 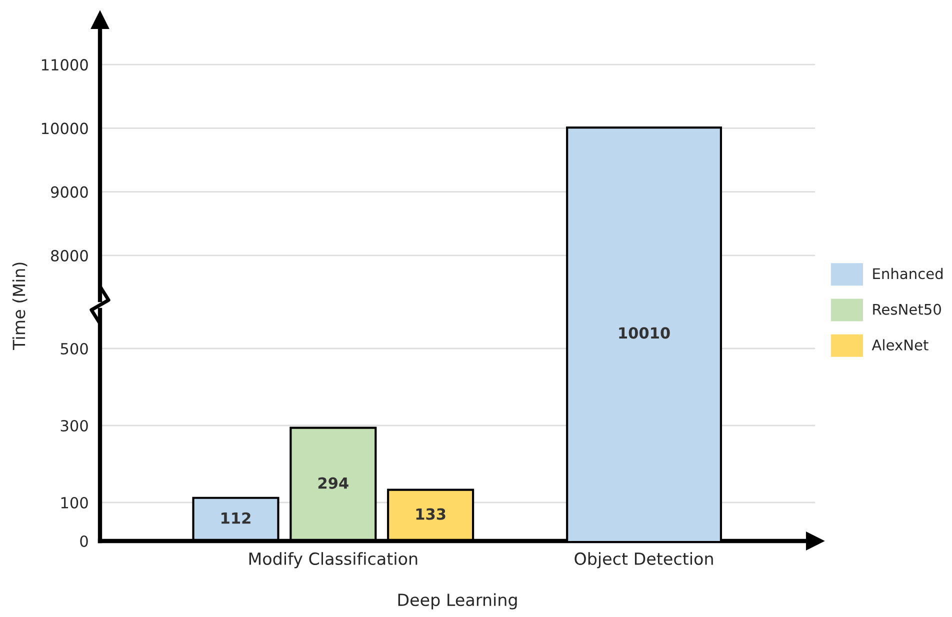 What do you see at coordinates (643, 560) in the screenshot?
I see `x-tick-label: Object Detection` at bounding box center [643, 560].